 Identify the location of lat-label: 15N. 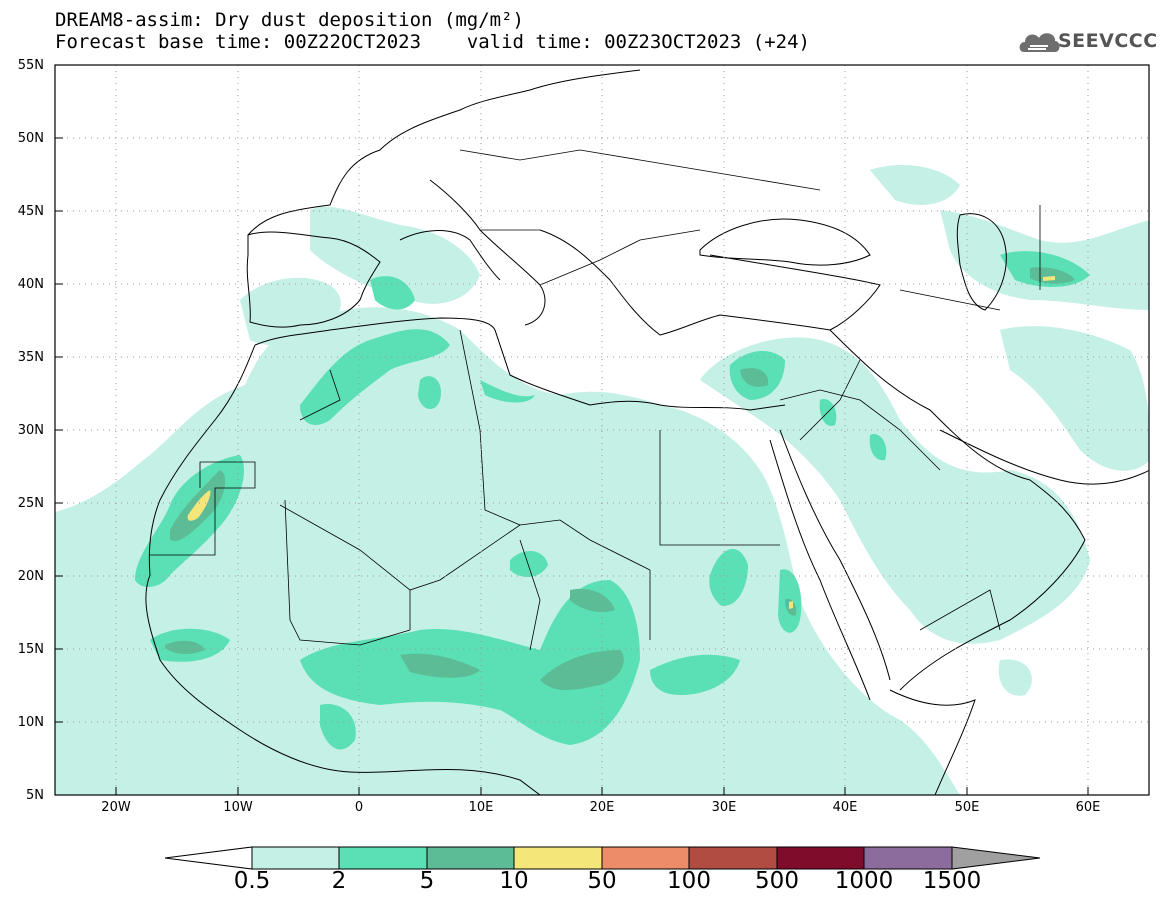
(30, 649).